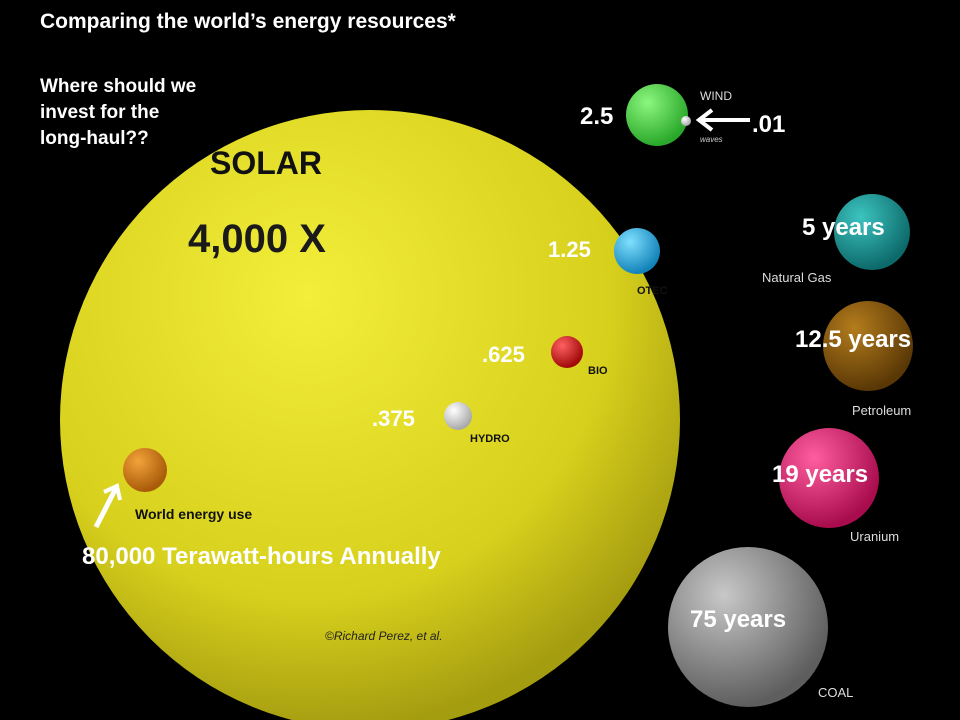 This screenshot has width=960, height=720. I want to click on question-line-1: Where should we, so click(118, 86).